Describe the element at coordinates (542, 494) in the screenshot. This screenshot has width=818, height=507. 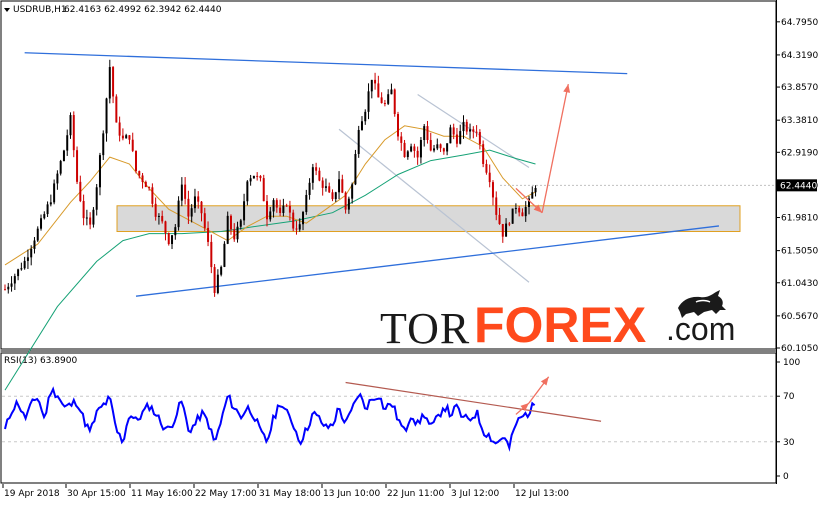
I see `time-tick-label: 12 Jul 13:00` at that location.